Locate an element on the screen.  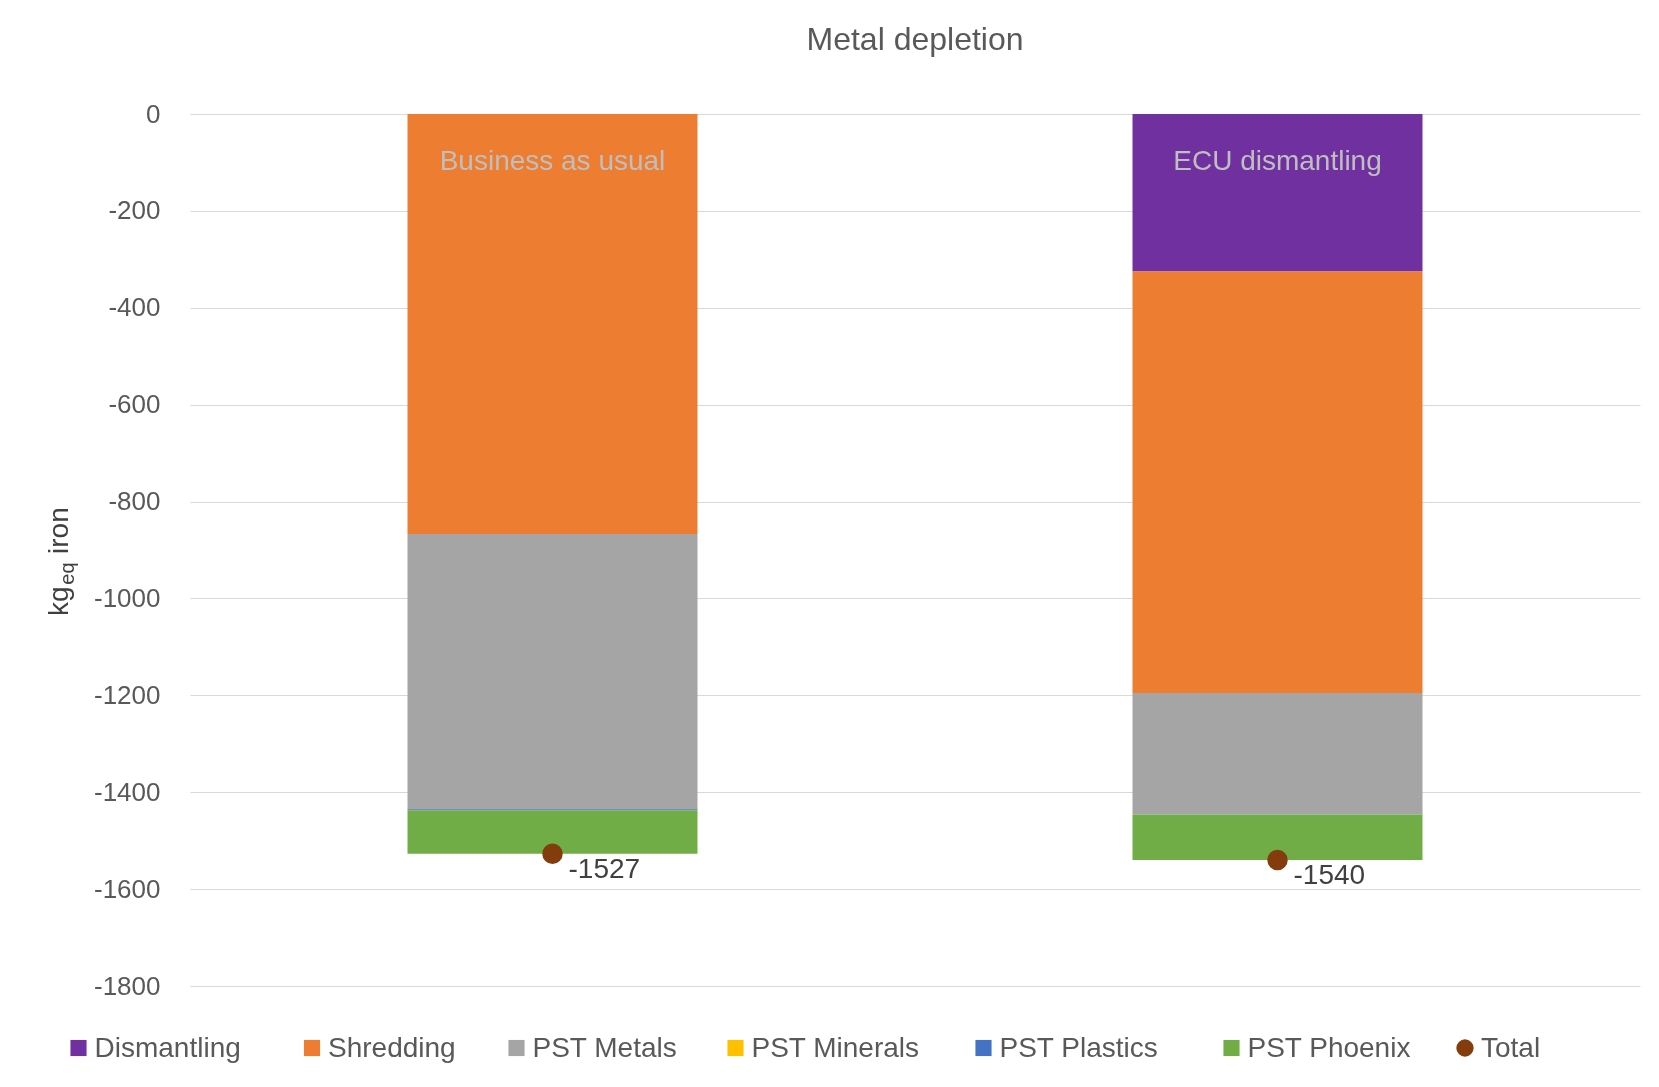
legend-label: PST Metals is located at coordinates (604, 1047).